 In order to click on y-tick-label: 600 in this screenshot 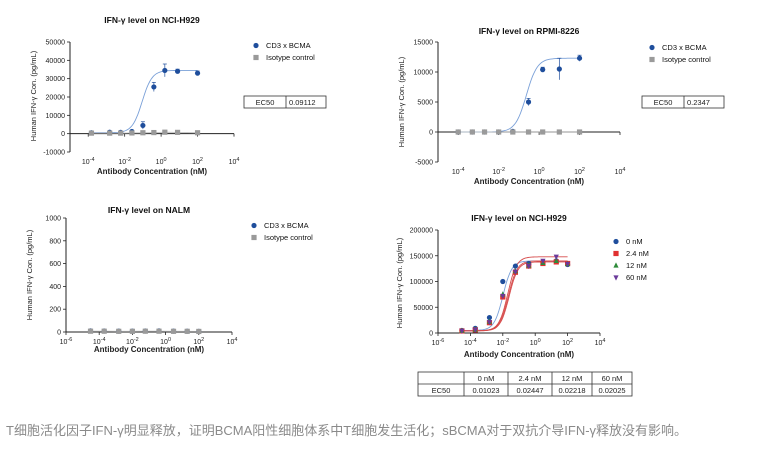, I will do `click(55, 264)`.